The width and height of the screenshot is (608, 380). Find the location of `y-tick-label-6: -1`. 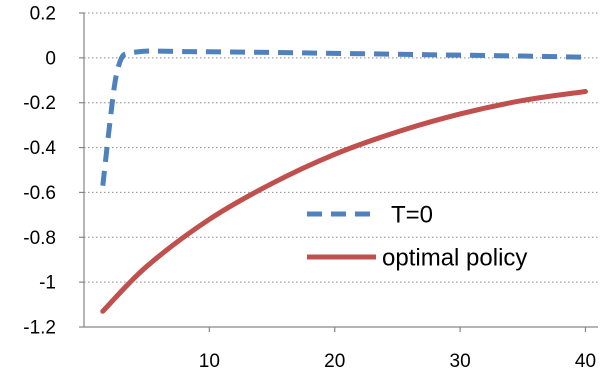

y-tick-label-6: -1 is located at coordinates (47, 283).